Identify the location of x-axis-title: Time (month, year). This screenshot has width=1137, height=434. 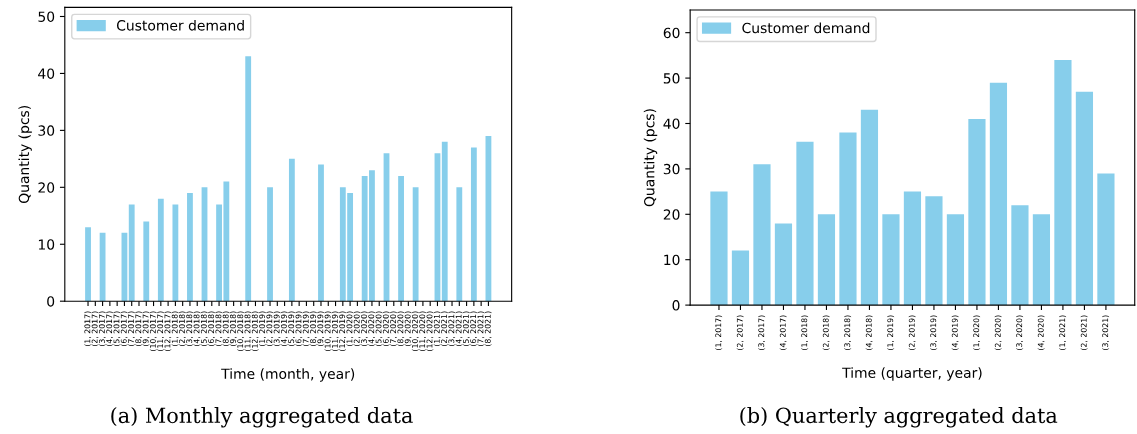
(288, 375).